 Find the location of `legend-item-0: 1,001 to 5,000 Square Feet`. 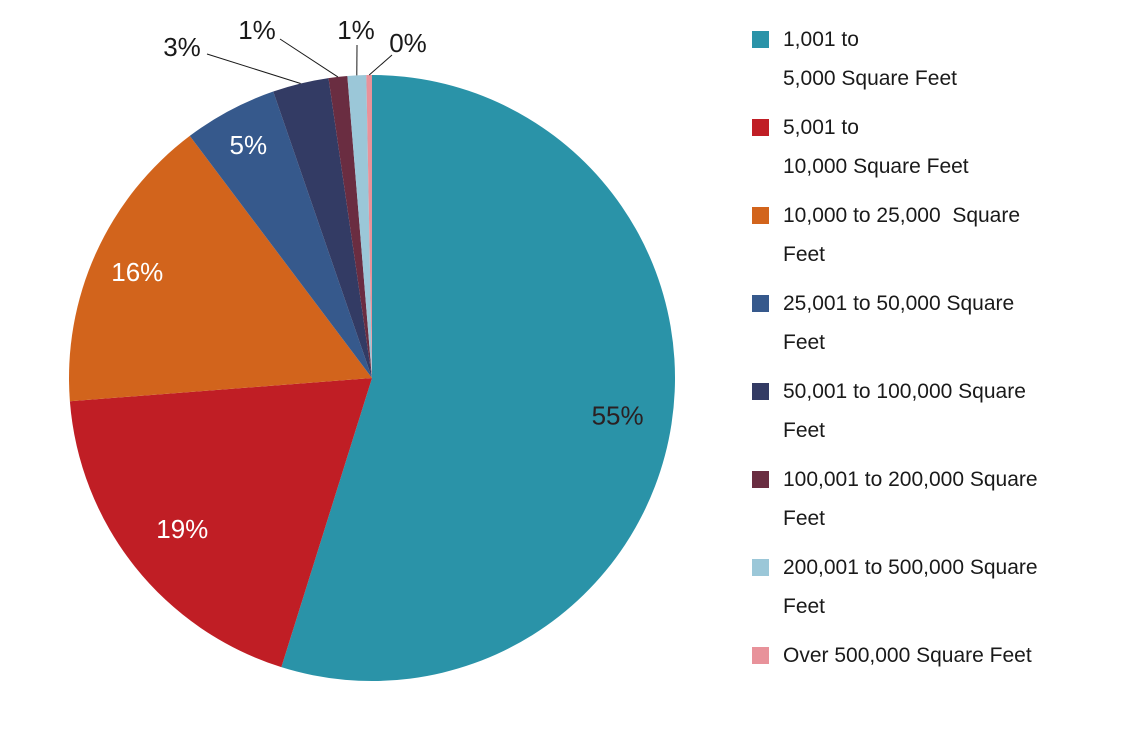

legend-item-0: 1,001 to 5,000 Square Feet is located at coordinates (942, 59).